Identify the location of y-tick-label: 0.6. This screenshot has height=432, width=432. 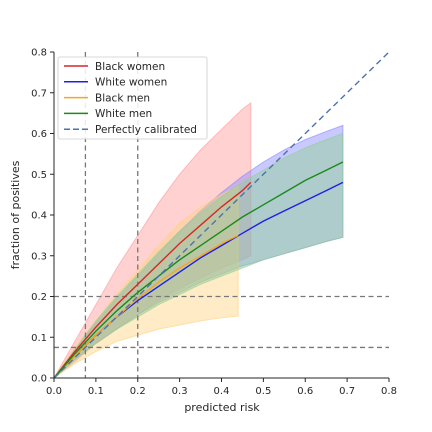
(39, 134).